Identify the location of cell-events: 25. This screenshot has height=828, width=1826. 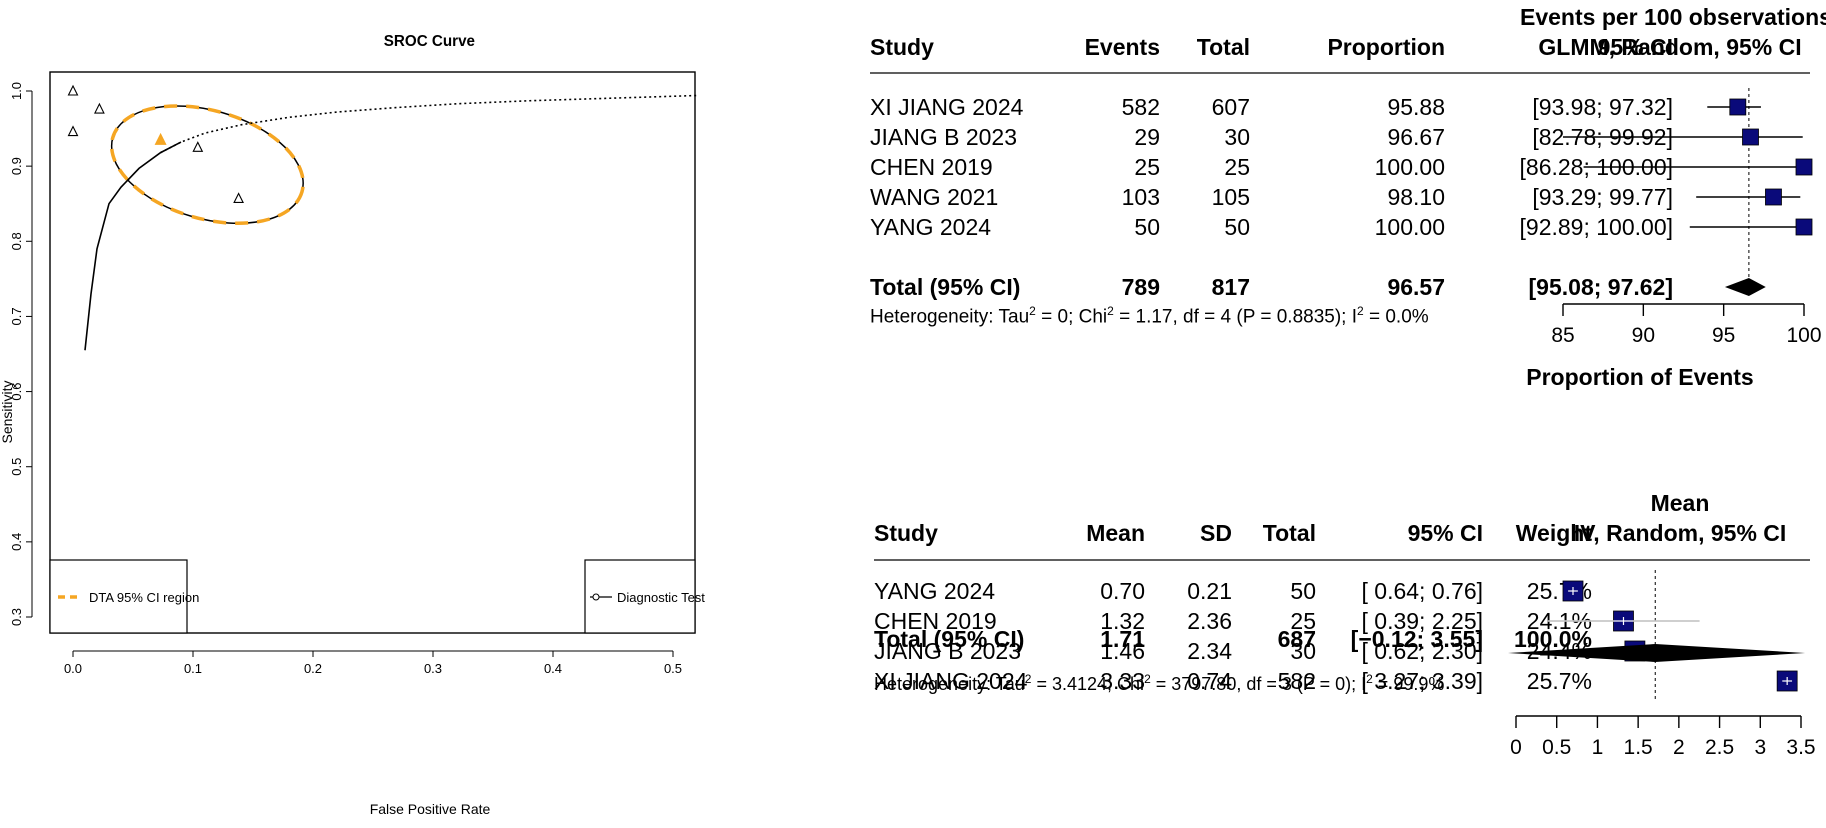
(1147, 167).